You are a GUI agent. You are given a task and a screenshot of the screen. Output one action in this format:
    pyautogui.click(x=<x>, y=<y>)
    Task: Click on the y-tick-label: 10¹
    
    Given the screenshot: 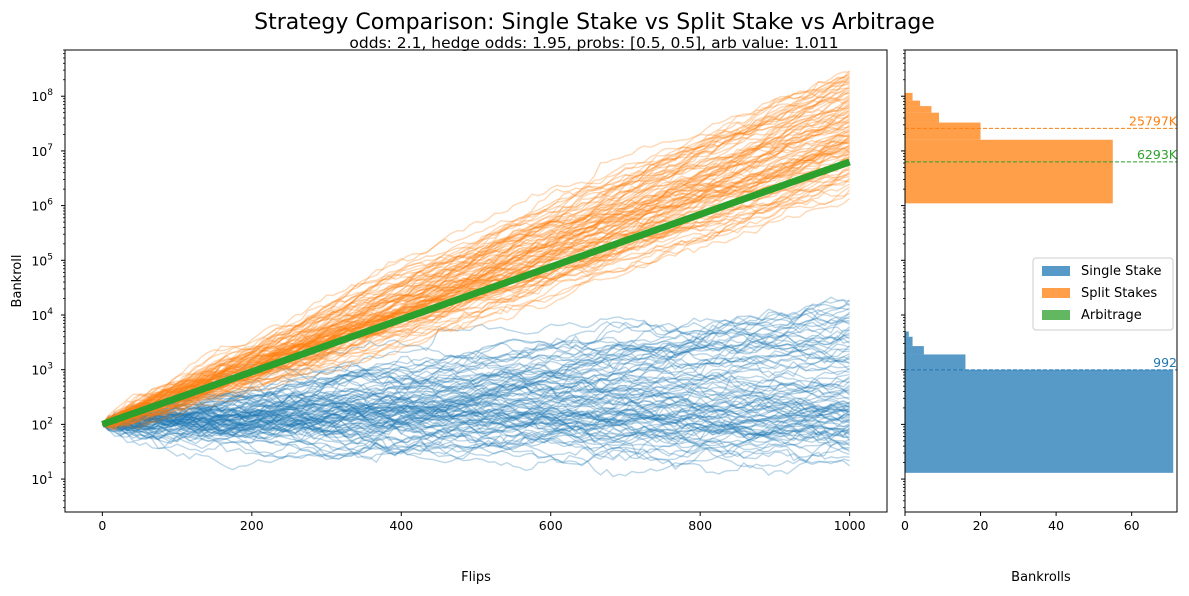 What is the action you would take?
    pyautogui.click(x=42, y=479)
    